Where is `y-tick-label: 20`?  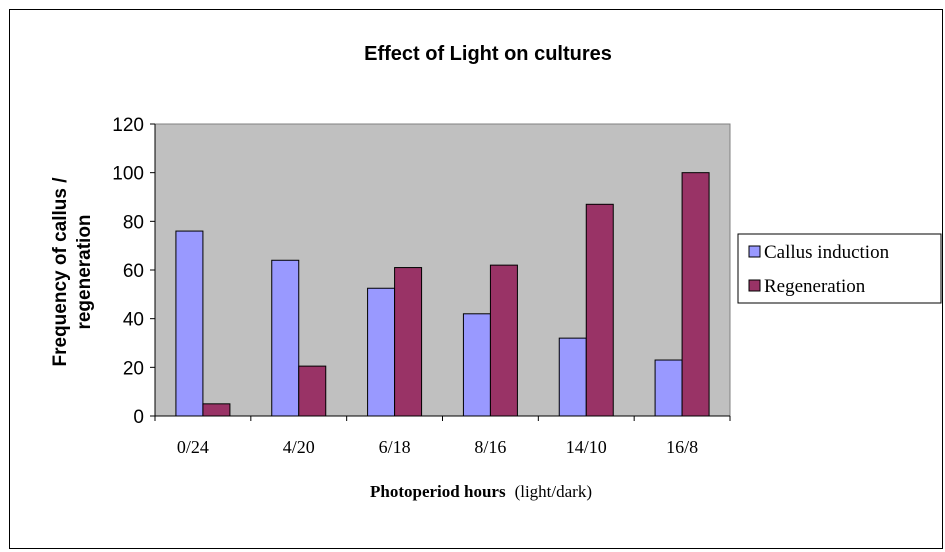 y-tick-label: 20 is located at coordinates (133, 368).